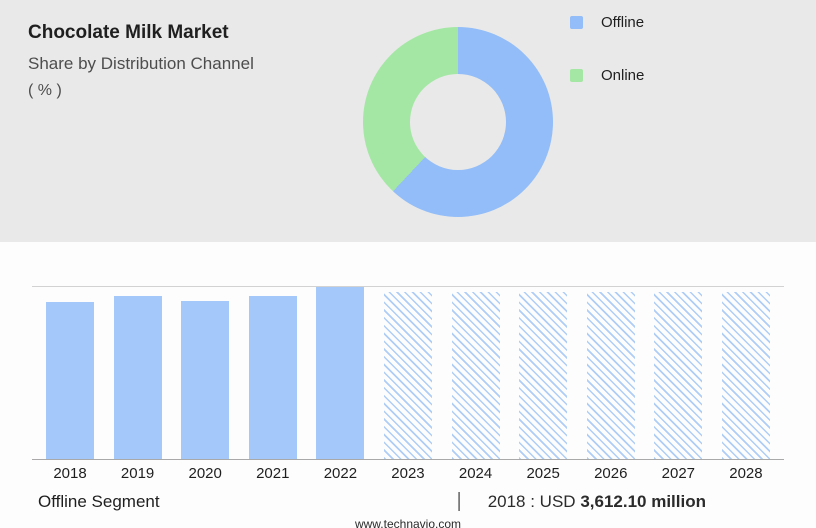 Image resolution: width=816 pixels, height=528 pixels. Describe the element at coordinates (272, 377) in the screenshot. I see `bar-2021` at that location.